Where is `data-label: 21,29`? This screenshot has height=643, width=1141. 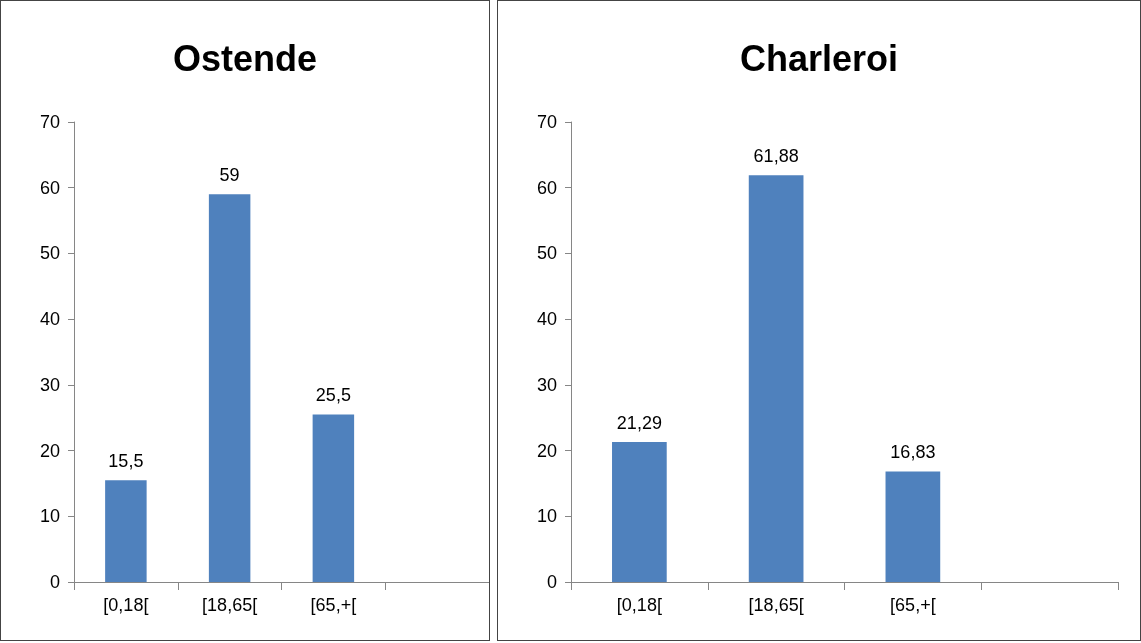 data-label: 21,29 is located at coordinates (639, 423).